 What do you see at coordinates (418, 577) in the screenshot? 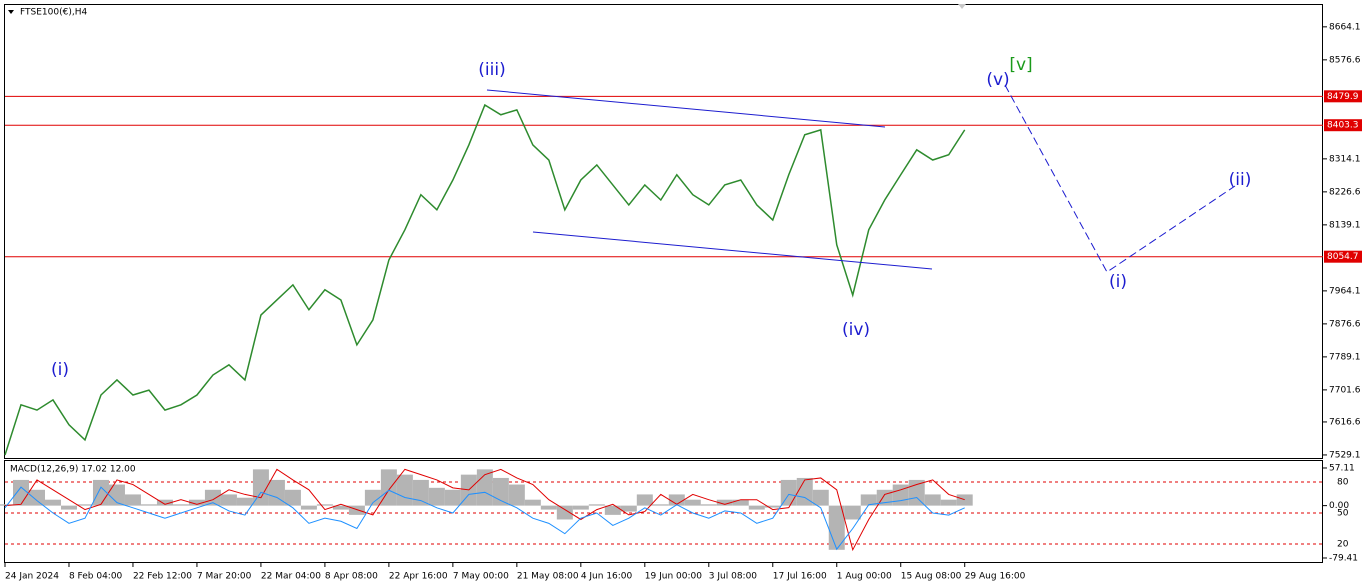
I see `x-tick-label: 22 Apr 16:00` at bounding box center [418, 577].